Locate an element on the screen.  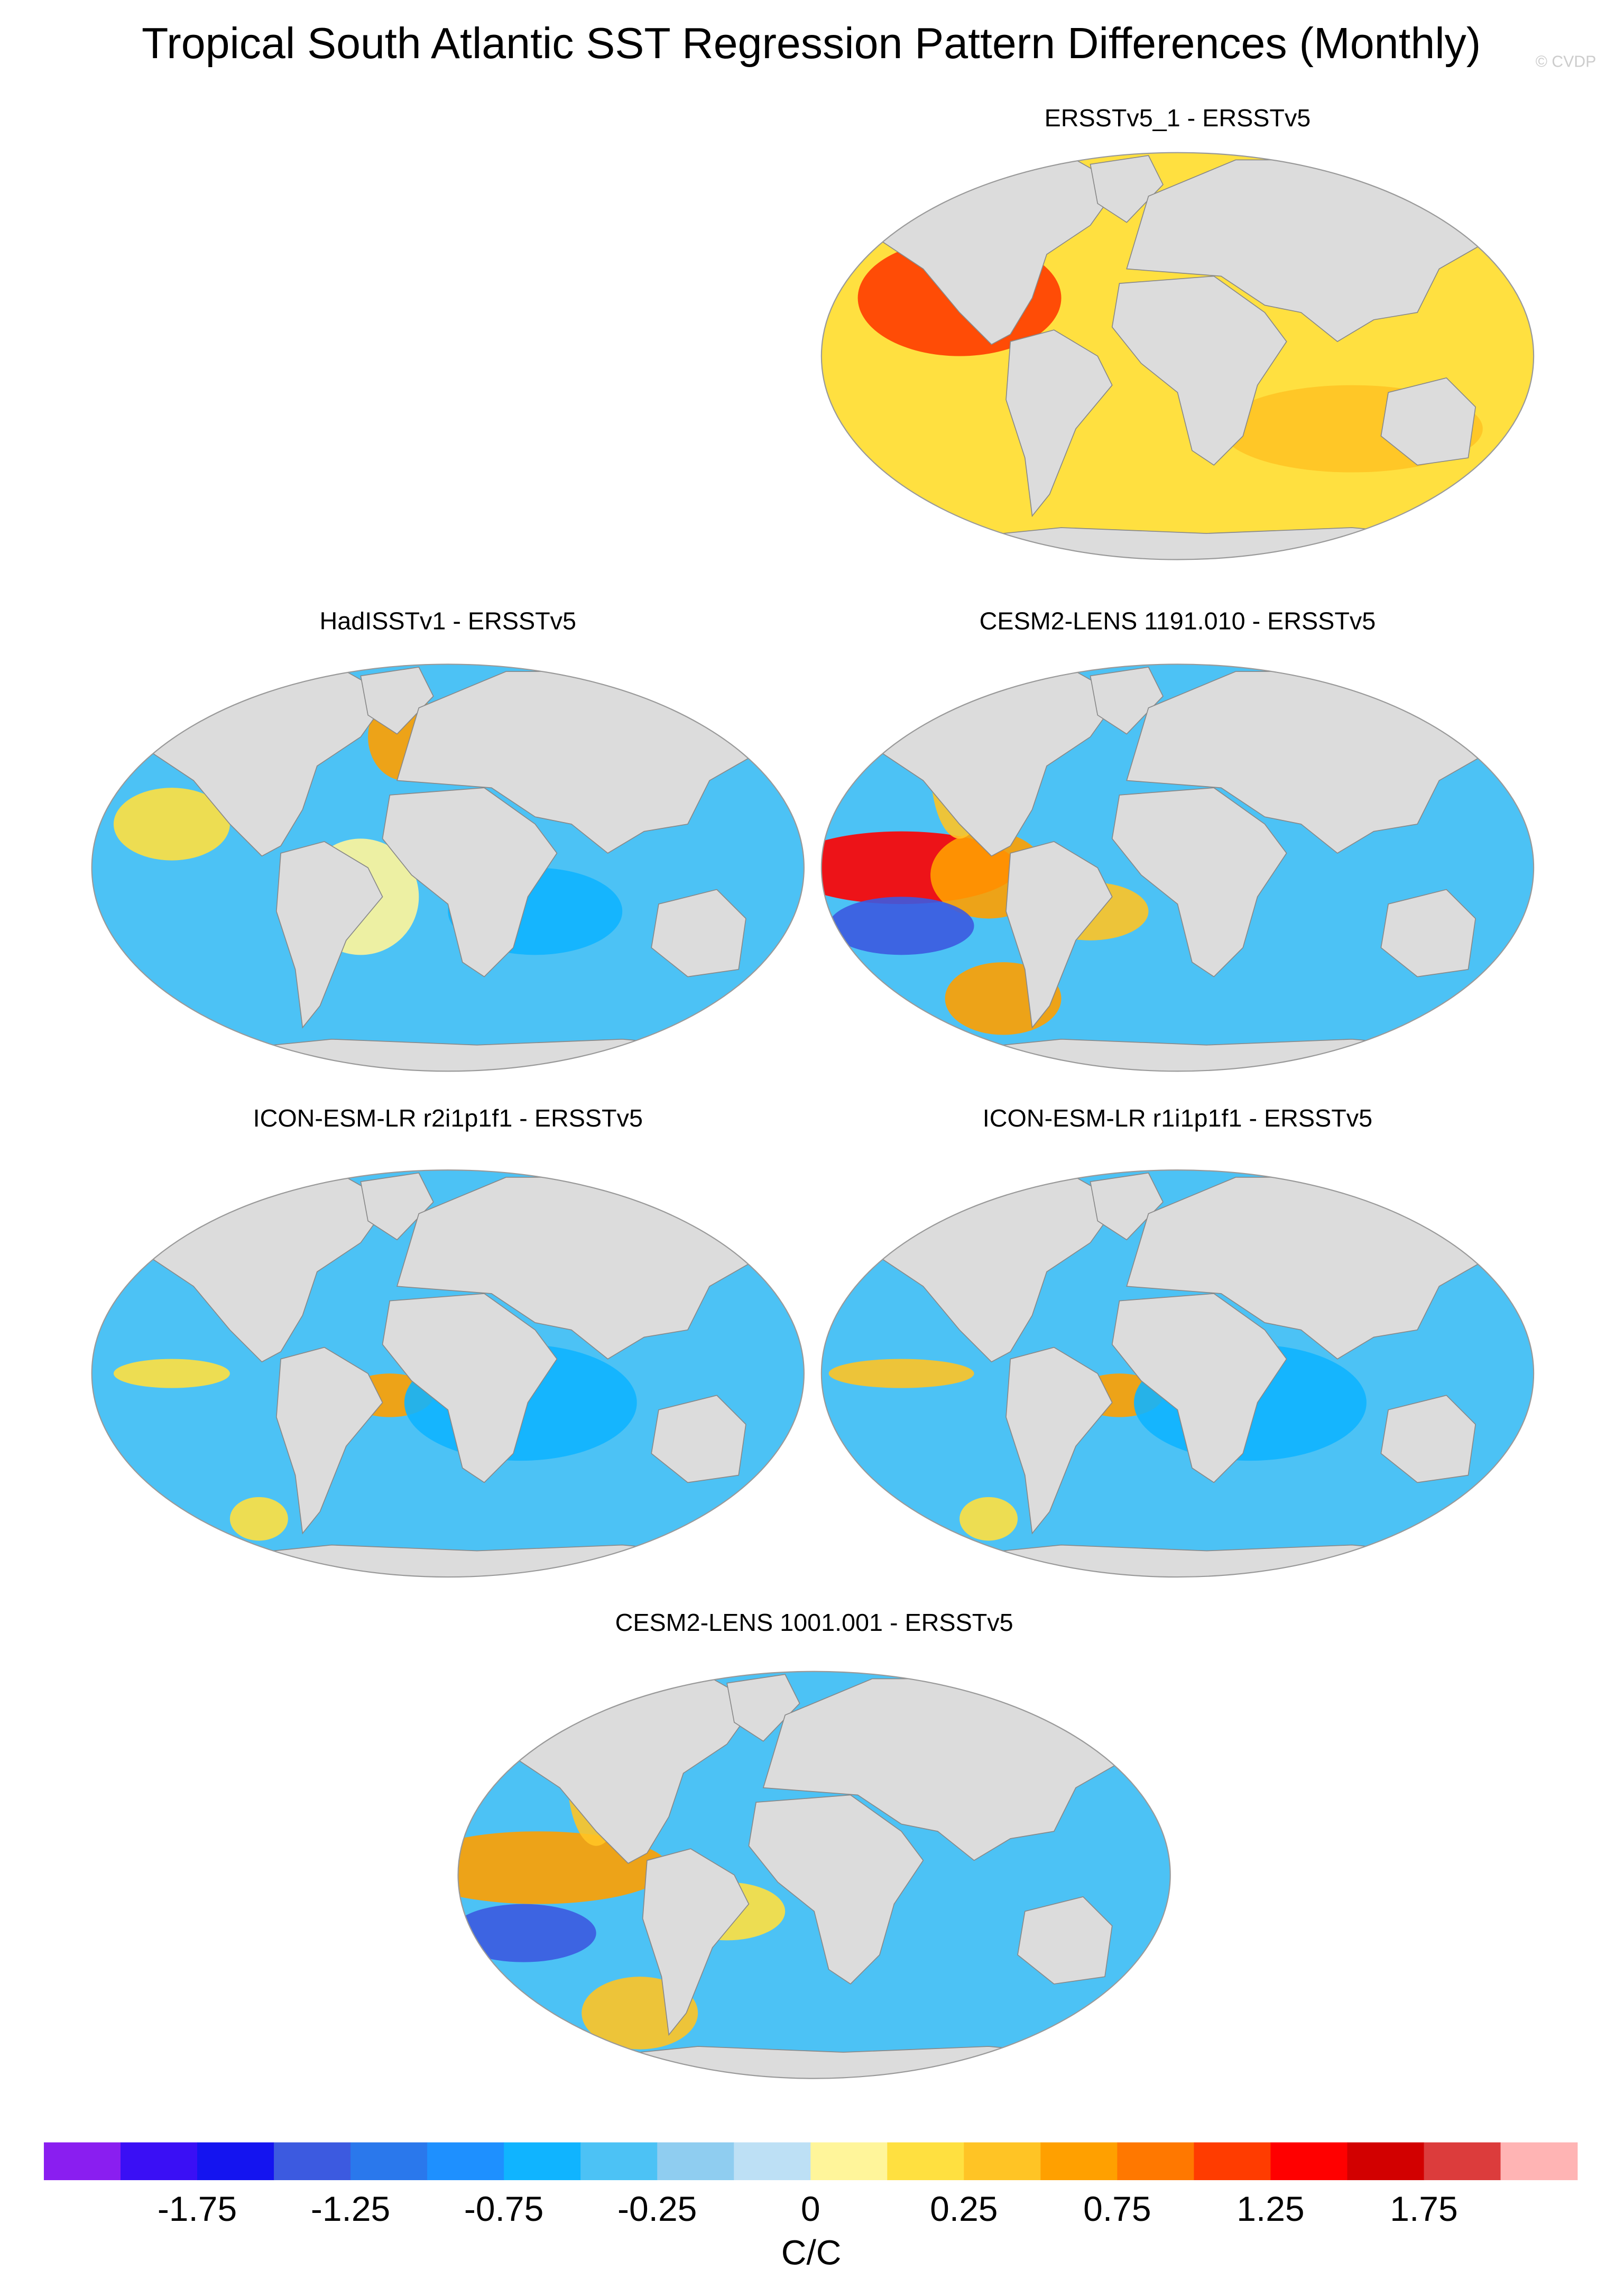
colorbar-tick-label: -0.25 is located at coordinates (657, 2209).